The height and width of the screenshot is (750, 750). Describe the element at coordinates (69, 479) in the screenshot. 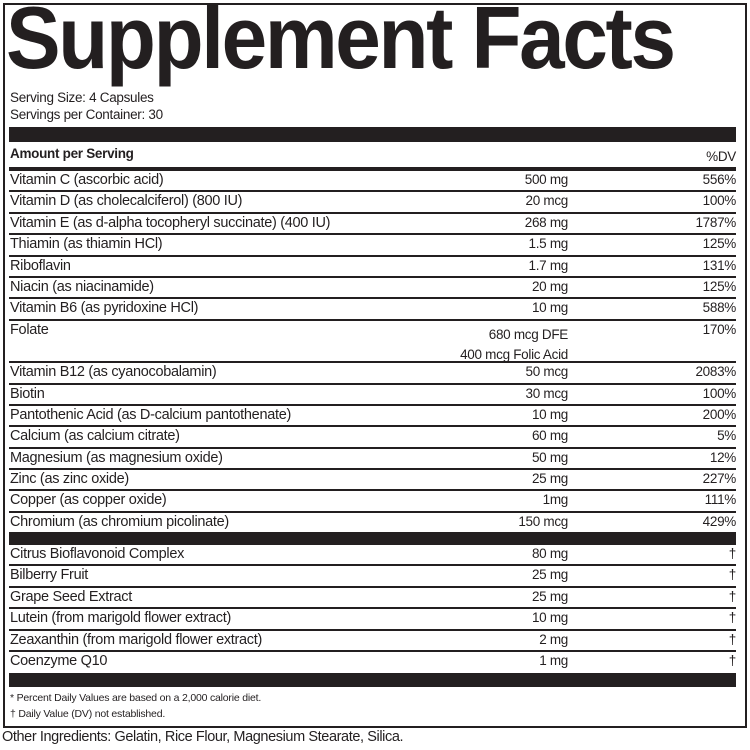

I see `nutrient-name: Zinc (as zinc oxide)` at that location.